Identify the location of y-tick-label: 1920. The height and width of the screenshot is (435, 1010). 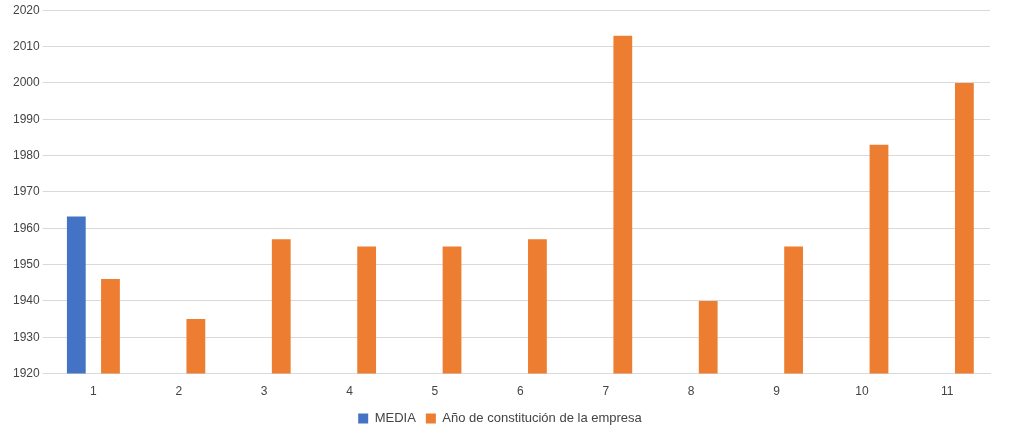
(26, 372).